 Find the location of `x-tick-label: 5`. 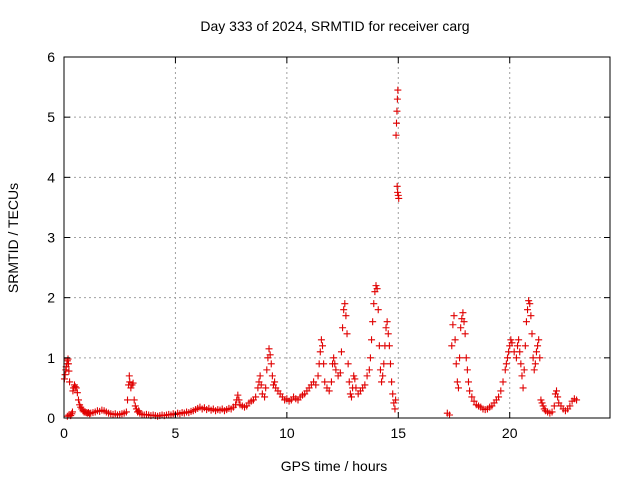

x-tick-label: 5 is located at coordinates (176, 433).